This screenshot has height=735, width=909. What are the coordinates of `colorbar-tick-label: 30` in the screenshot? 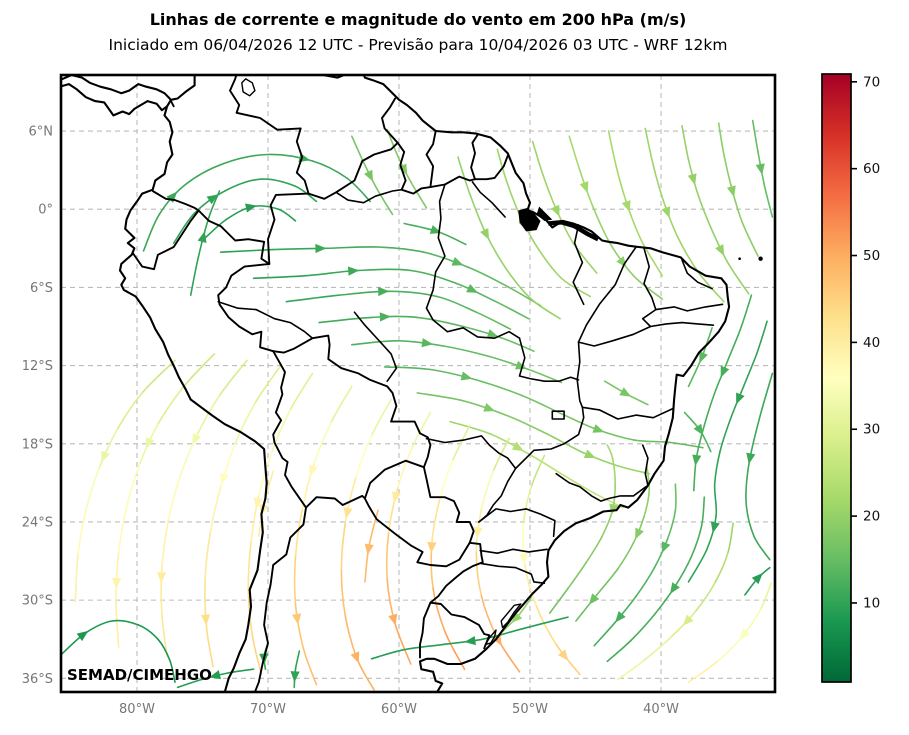 It's located at (871, 430).